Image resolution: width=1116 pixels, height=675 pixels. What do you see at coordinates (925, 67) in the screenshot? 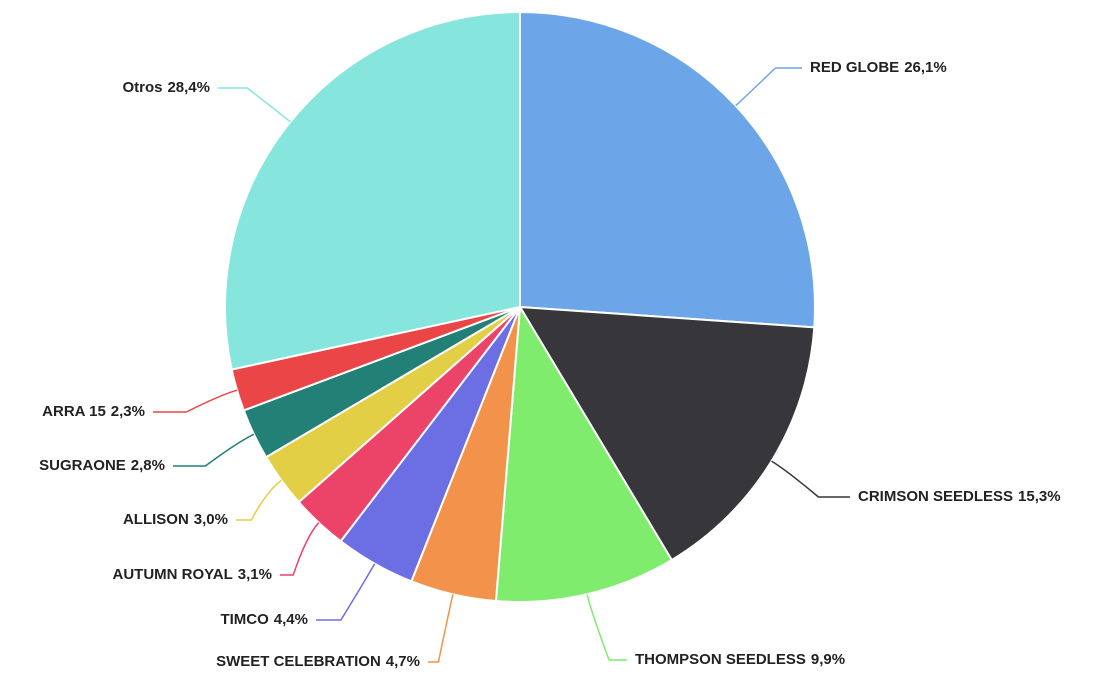
I see `slice-value: 26,1%` at bounding box center [925, 67].